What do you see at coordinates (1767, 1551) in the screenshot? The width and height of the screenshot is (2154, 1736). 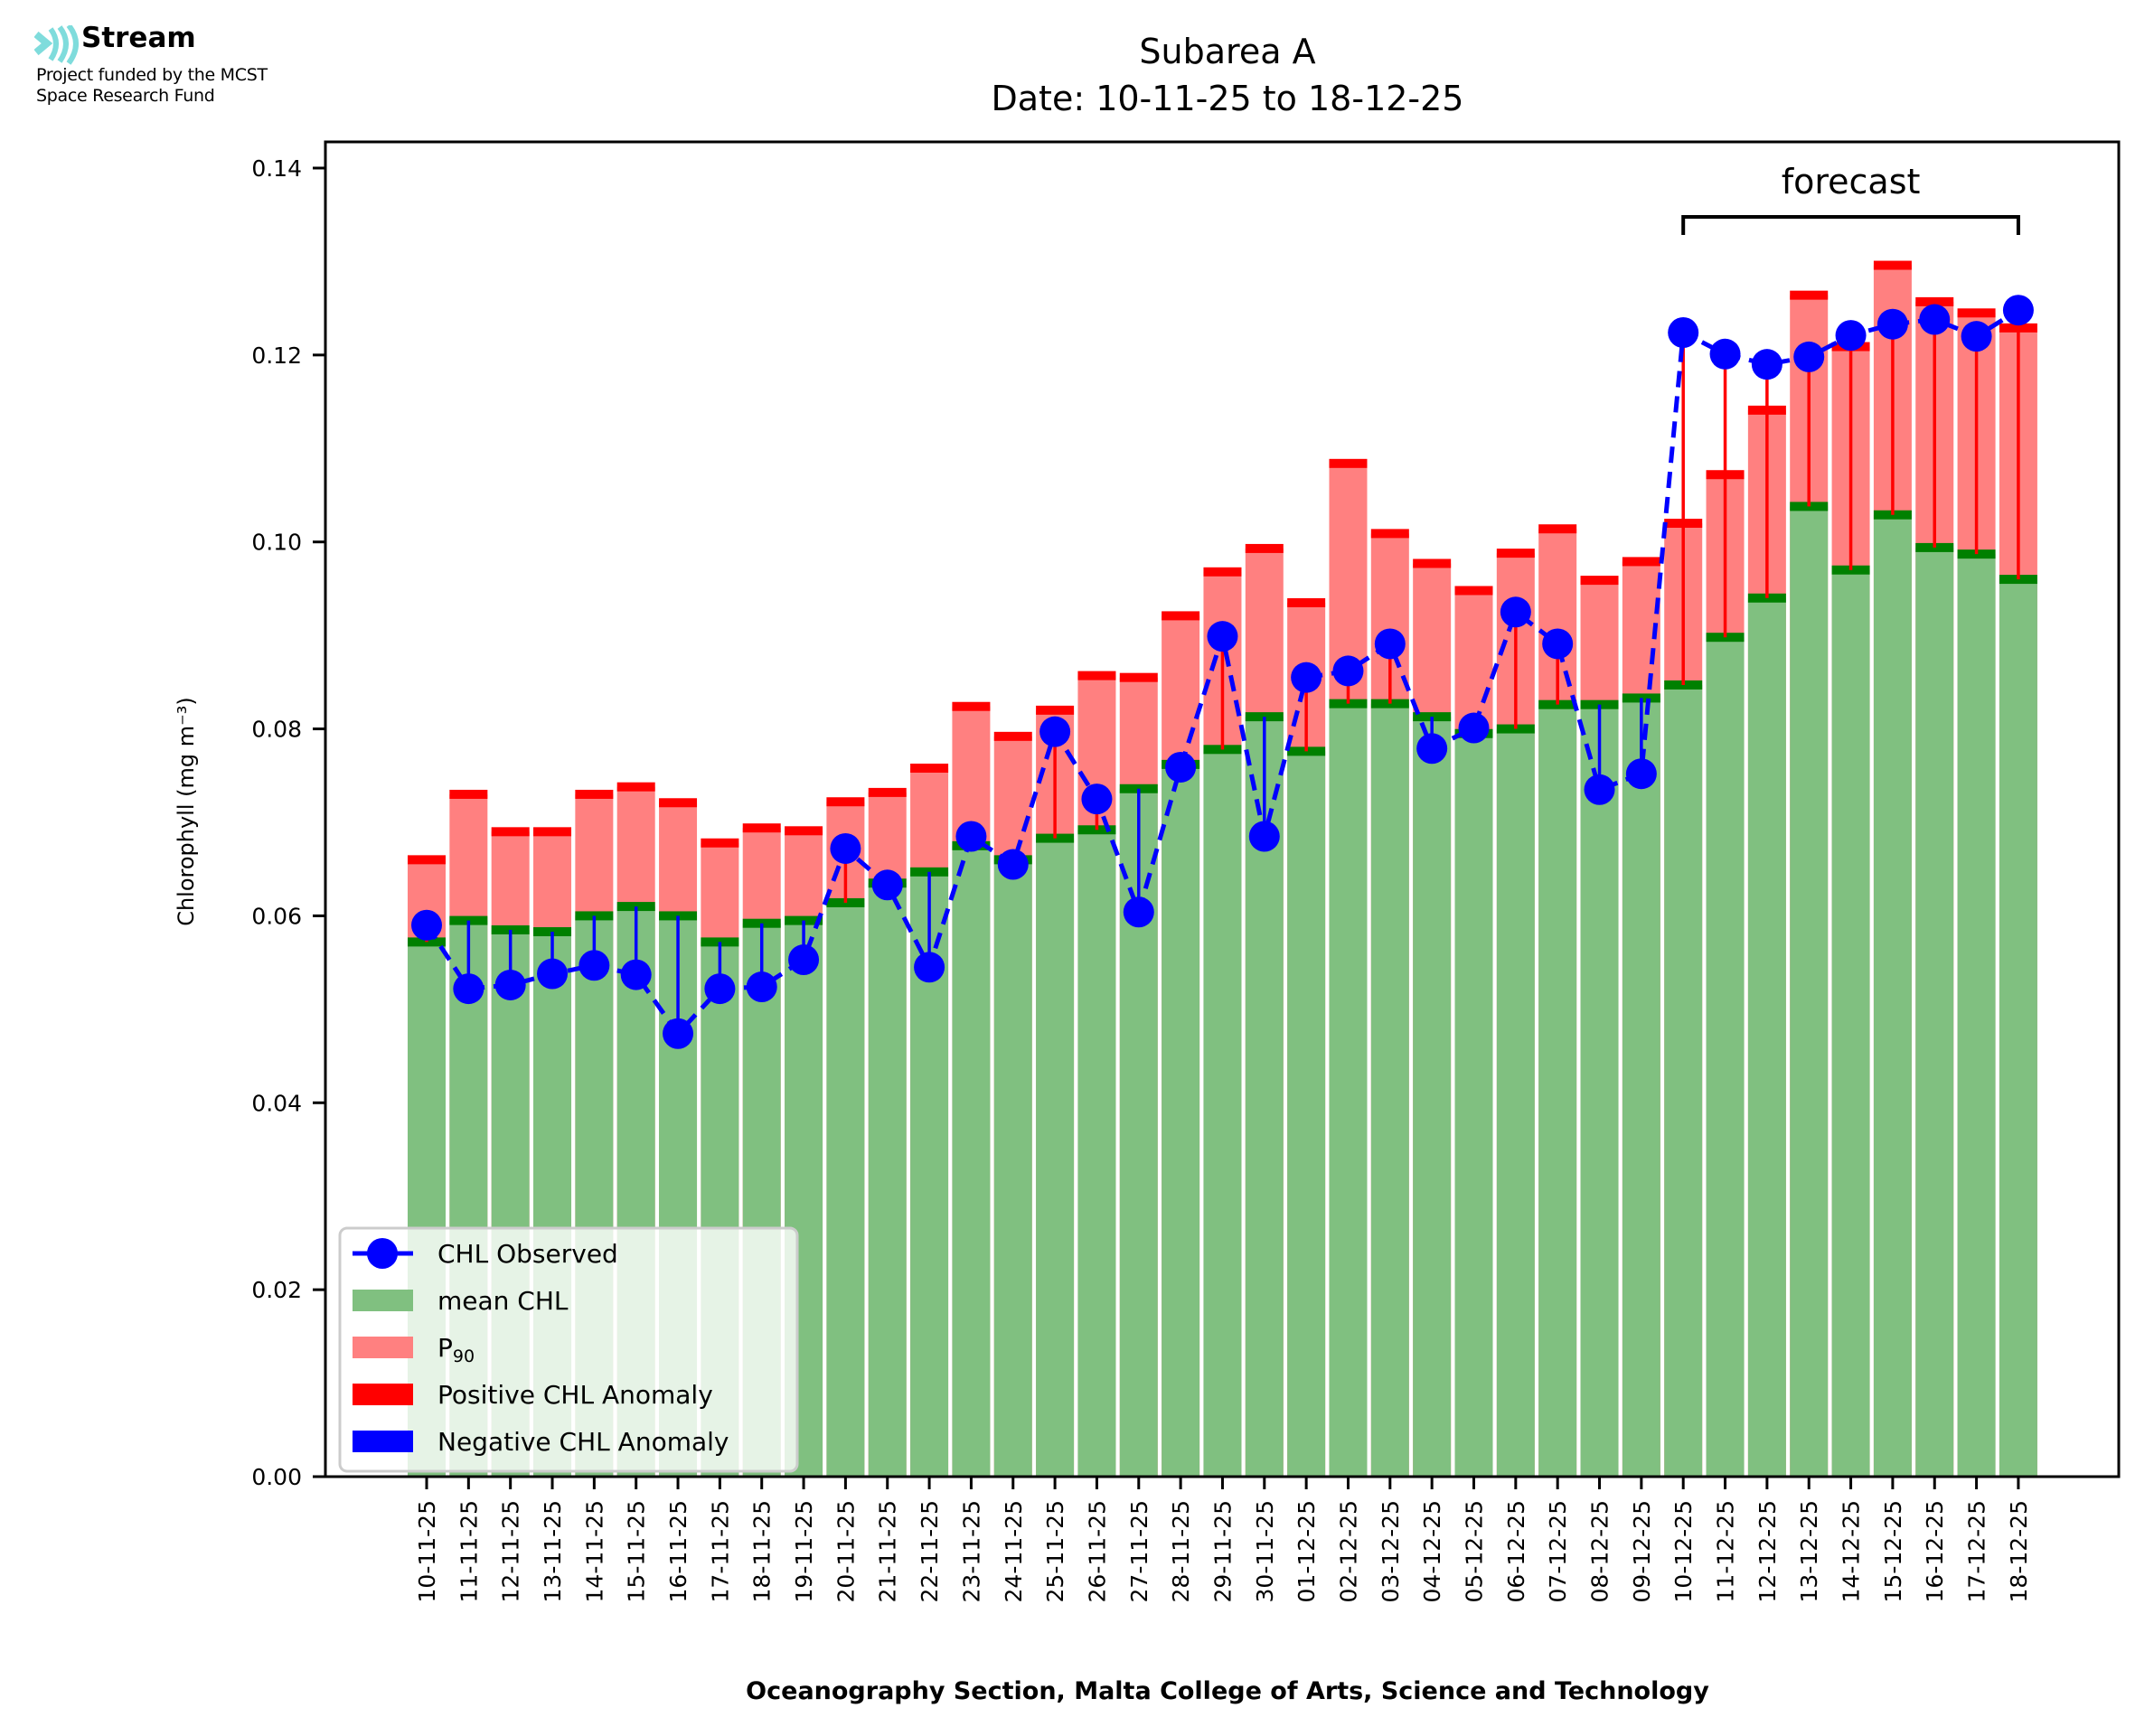 I see `x-tick-label: 12-12-25` at bounding box center [1767, 1551].